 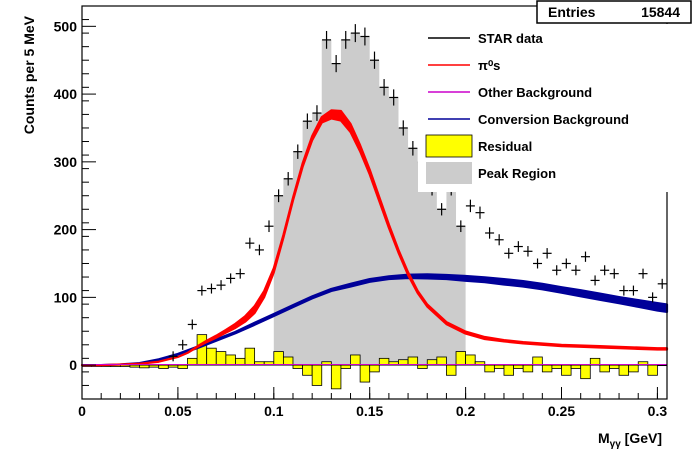 I want to click on y-tick-label: 100, so click(x=66, y=297).